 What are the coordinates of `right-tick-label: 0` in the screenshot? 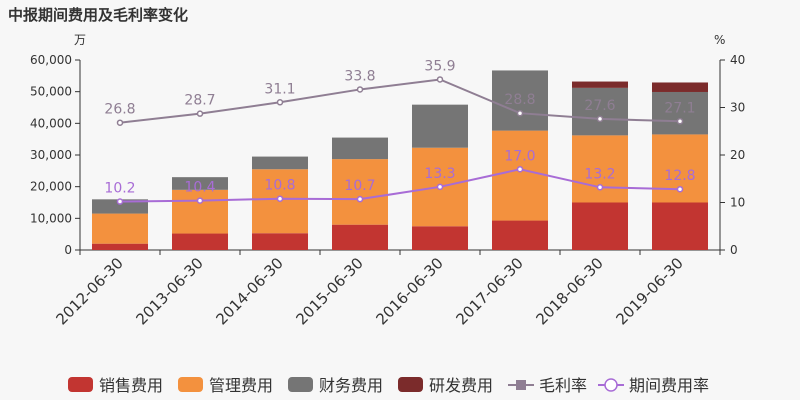 It's located at (734, 250).